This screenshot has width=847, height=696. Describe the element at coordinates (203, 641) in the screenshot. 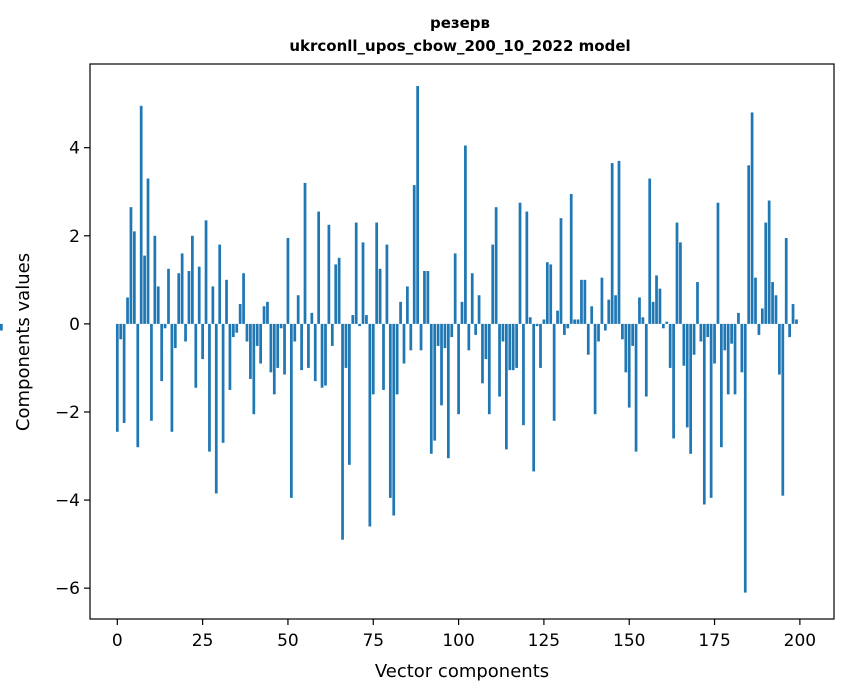

I see `x-tick-label: 25` at that location.